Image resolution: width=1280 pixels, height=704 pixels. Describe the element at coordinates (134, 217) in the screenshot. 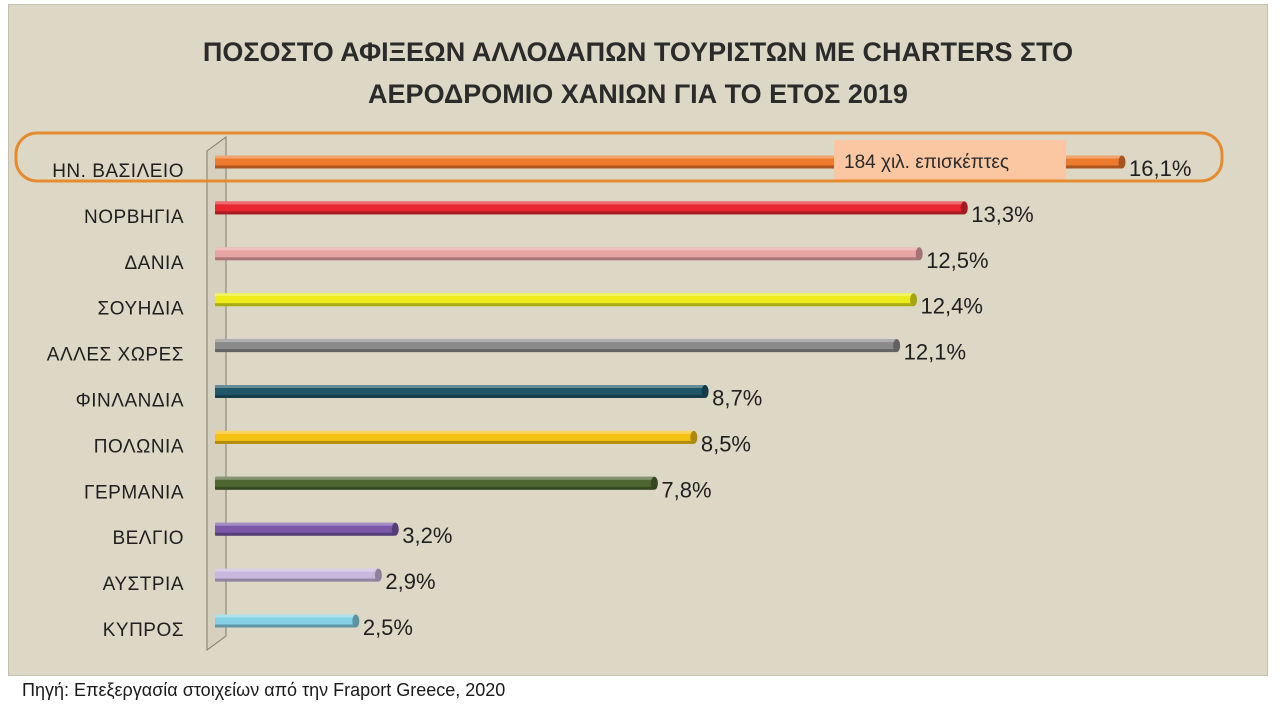

I see `category-label: ΝΟΡΒΗΓΙΑ` at that location.